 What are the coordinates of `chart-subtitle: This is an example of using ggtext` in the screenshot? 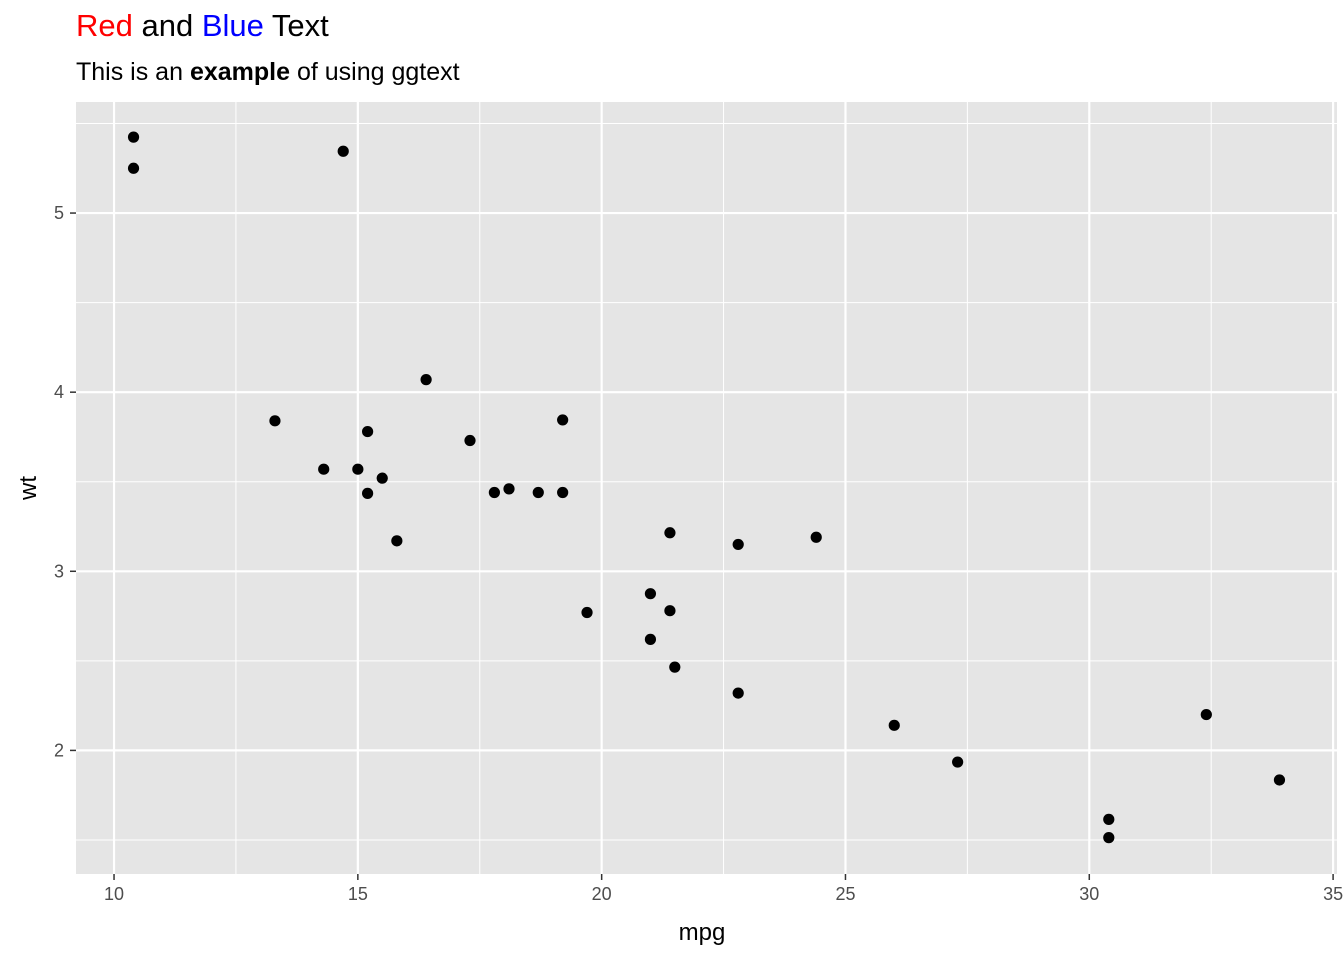 It's located at (268, 72).